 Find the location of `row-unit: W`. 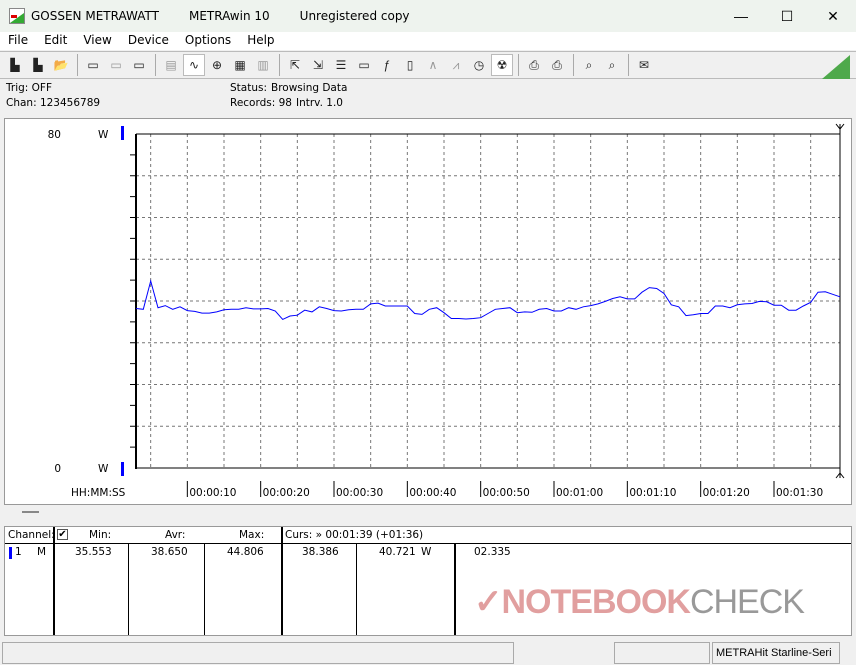

row-unit: W is located at coordinates (426, 552).